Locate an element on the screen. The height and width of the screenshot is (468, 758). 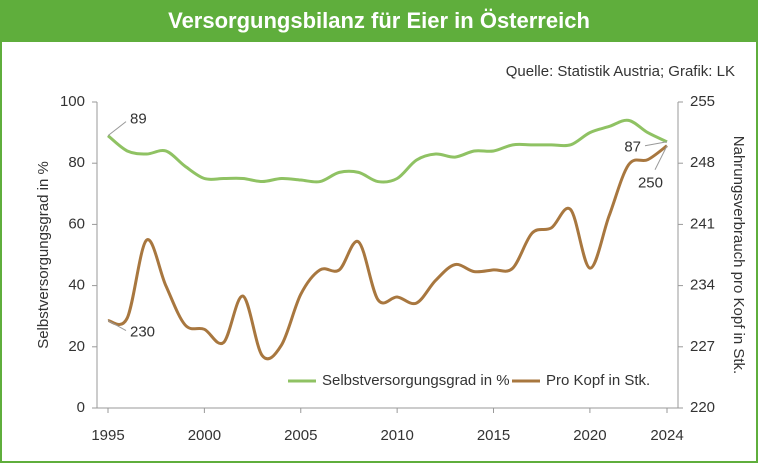
x-tick-label: 2010 is located at coordinates (396, 435).